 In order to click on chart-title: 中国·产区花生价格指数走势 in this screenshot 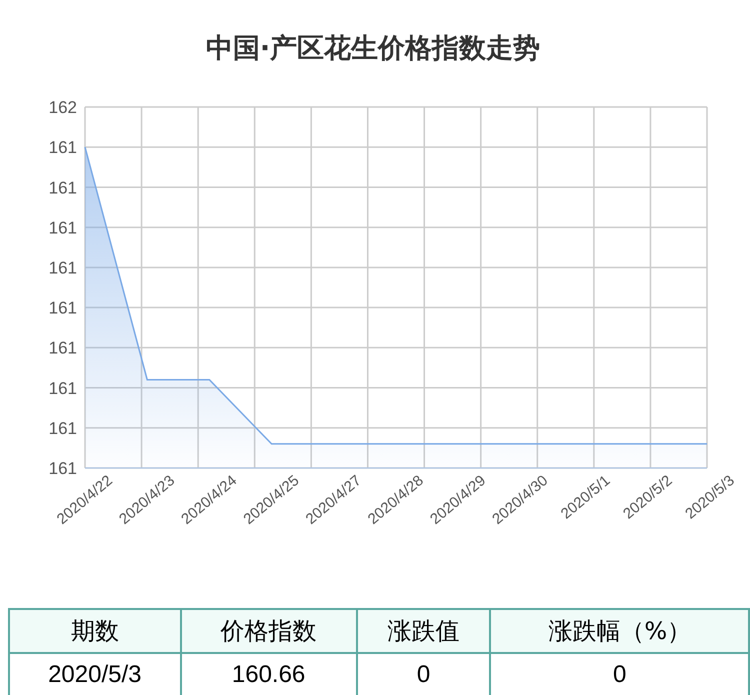, I will do `click(373, 49)`.